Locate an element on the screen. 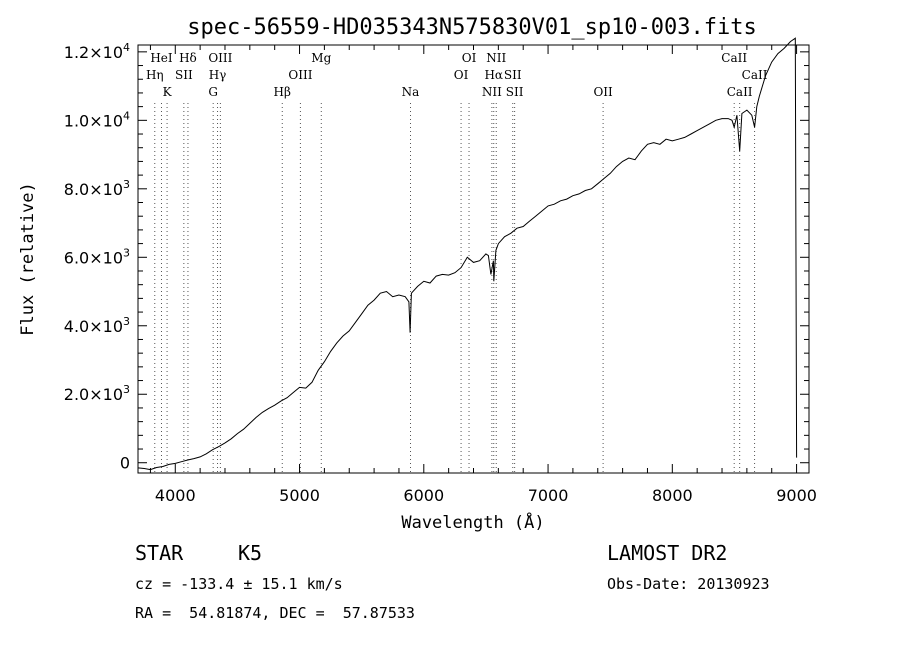 The height and width of the screenshot is (650, 900). line-marker-label: G is located at coordinates (213, 92).